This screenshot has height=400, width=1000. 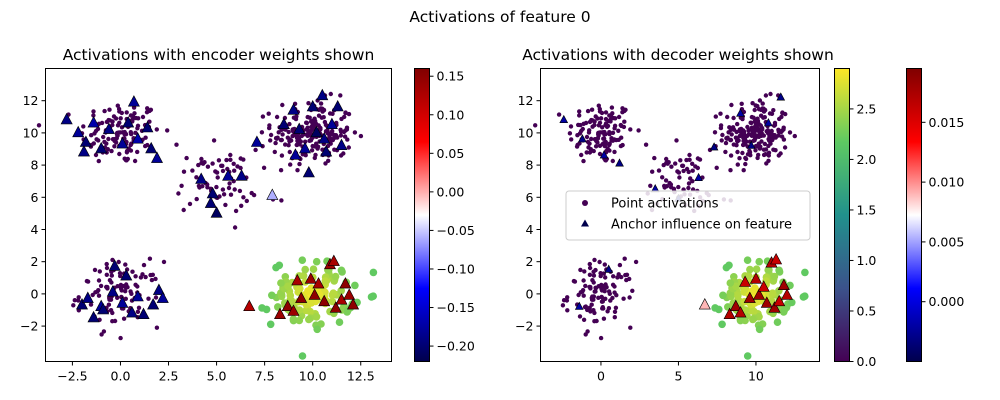 I want to click on left-colorbar-ticks: −0.20 −0.15 −0.10 −0.05 0.00 0.05 0.10 0.15, so click(x=452, y=211).